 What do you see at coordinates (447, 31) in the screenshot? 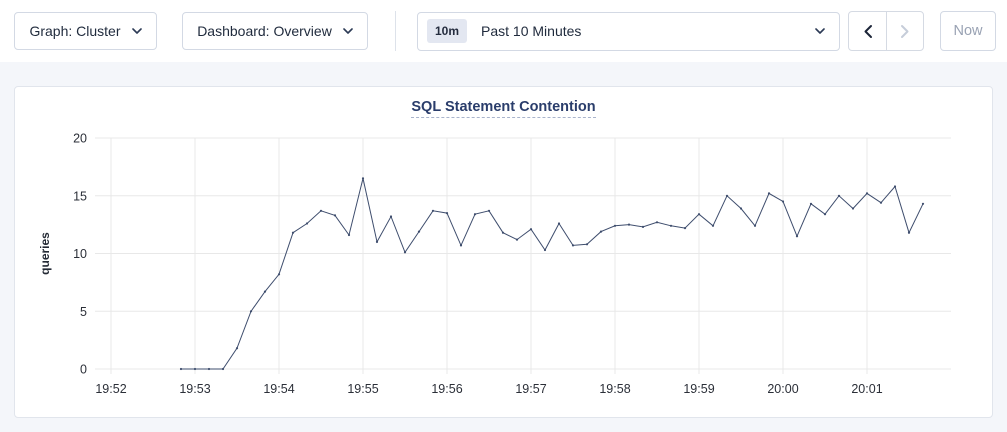
I see `time-range-badge: 10m` at bounding box center [447, 31].